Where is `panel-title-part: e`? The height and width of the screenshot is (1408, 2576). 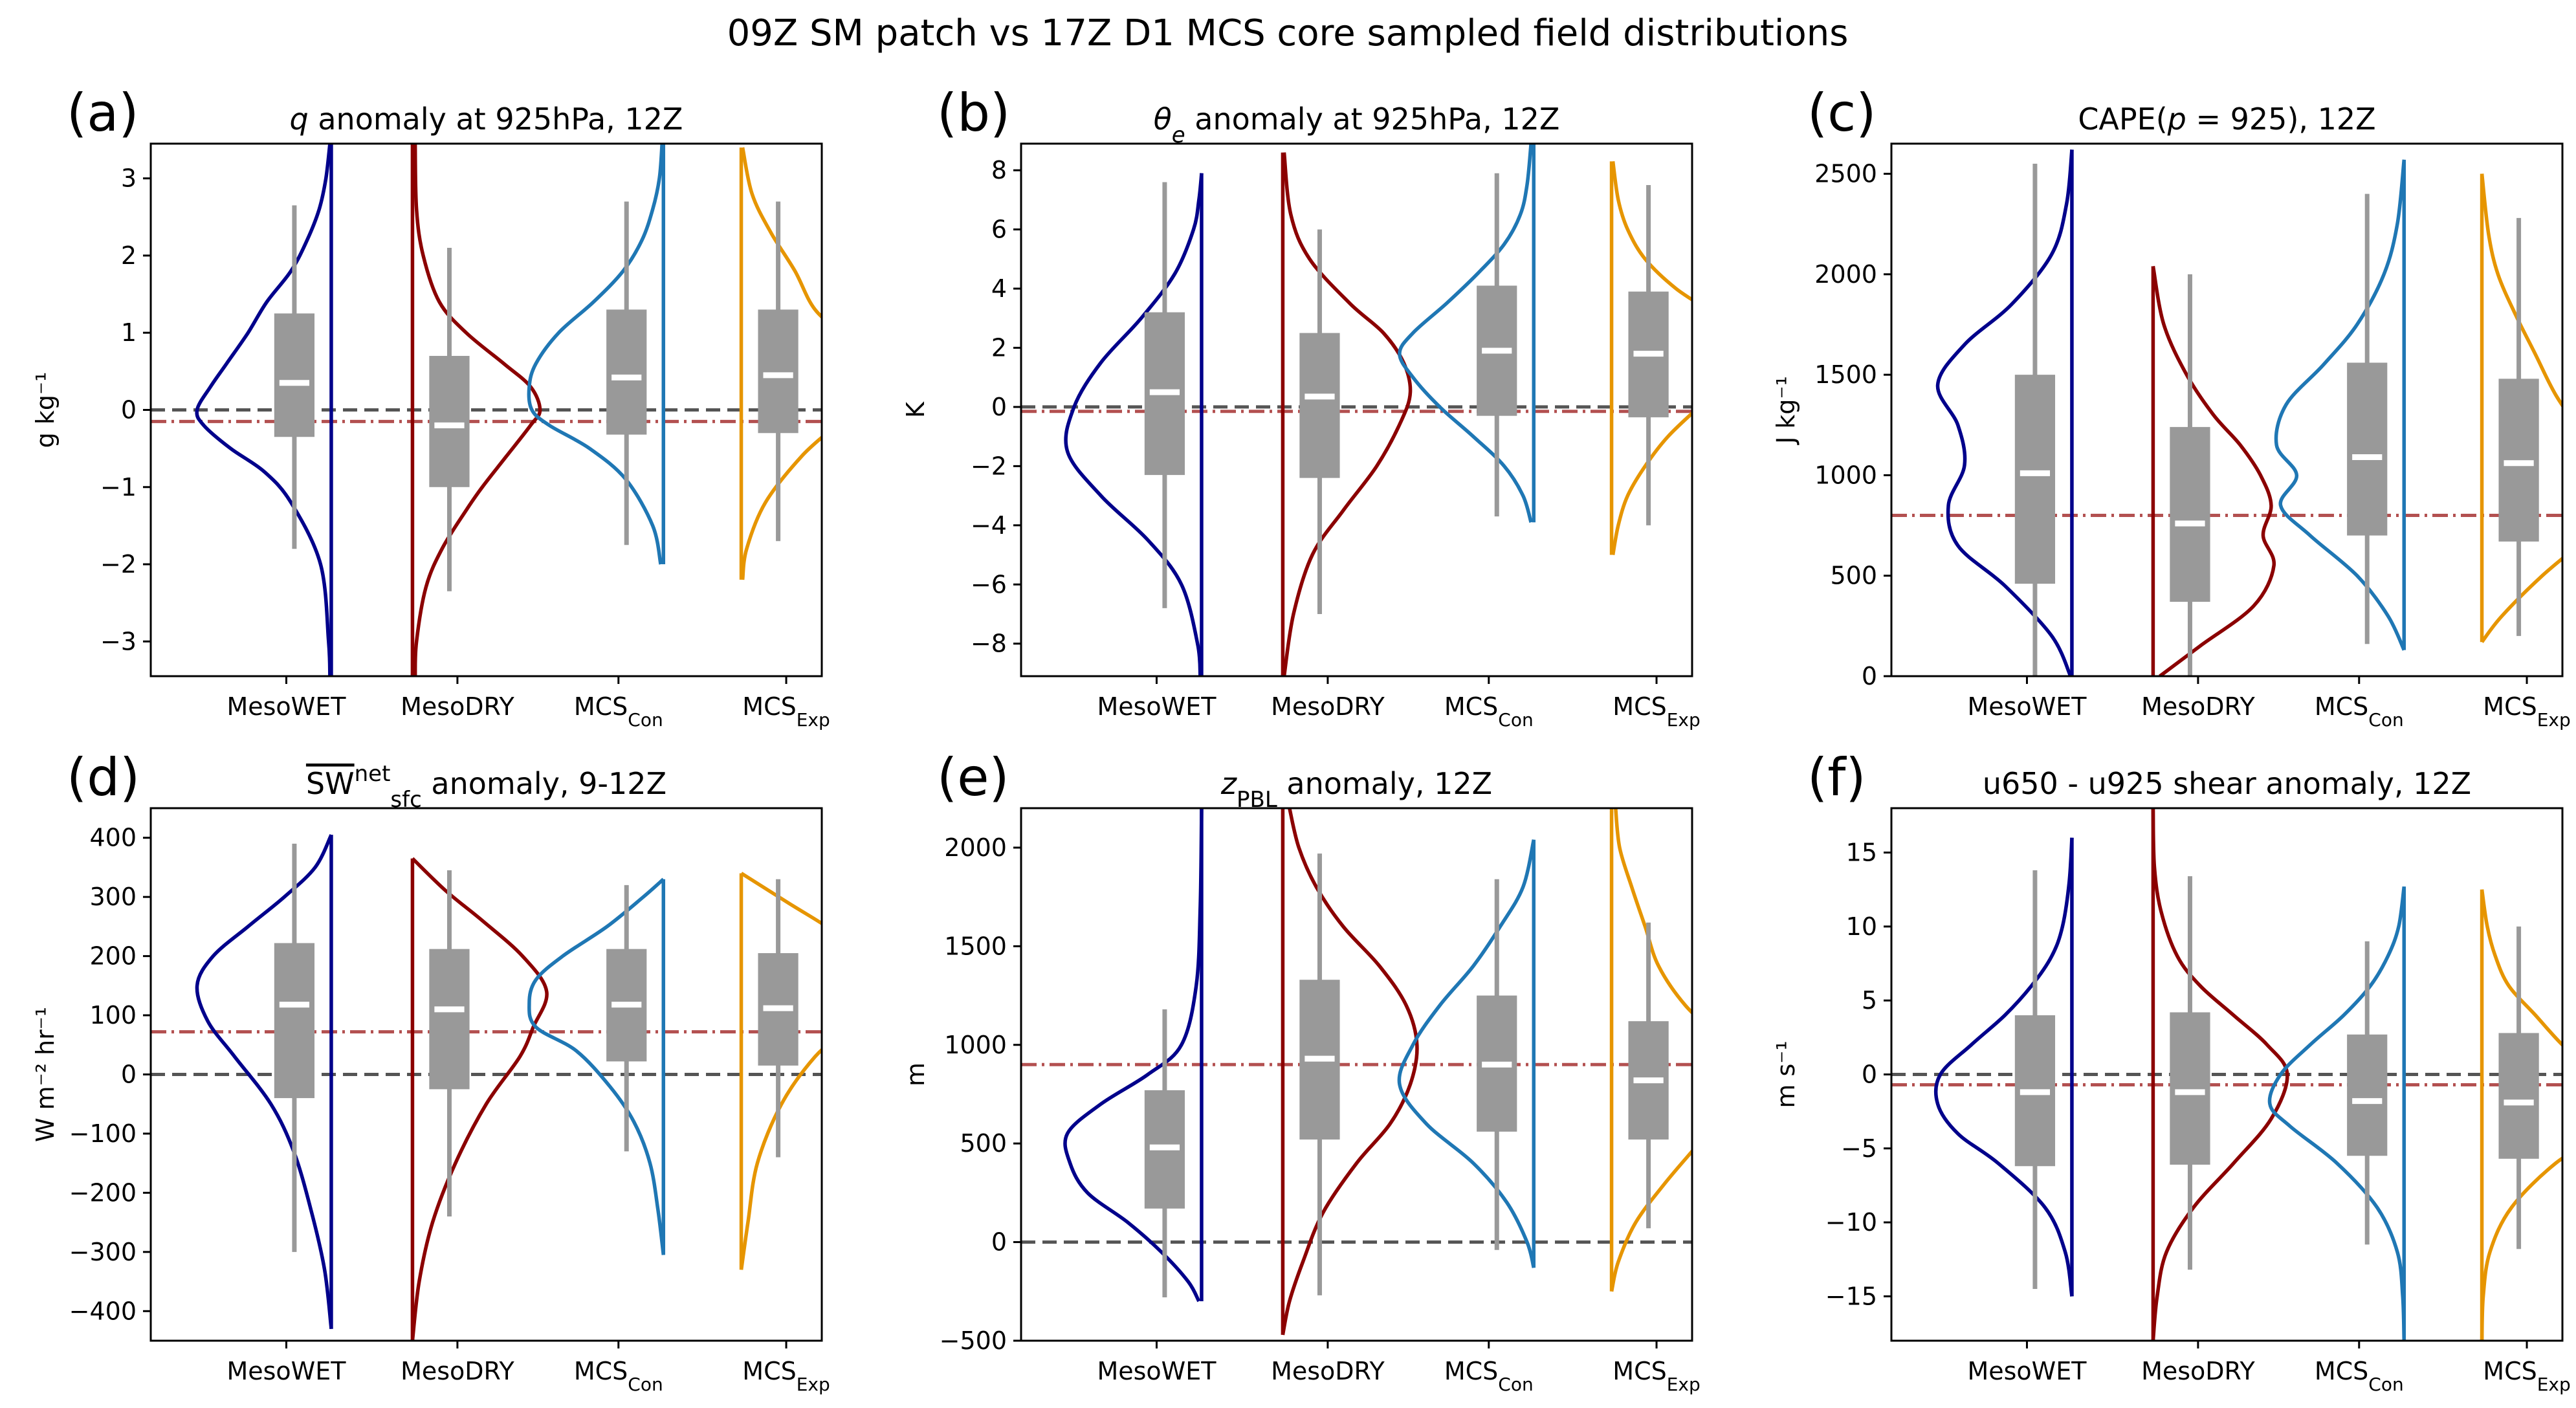 panel-title-part: e is located at coordinates (1179, 135).